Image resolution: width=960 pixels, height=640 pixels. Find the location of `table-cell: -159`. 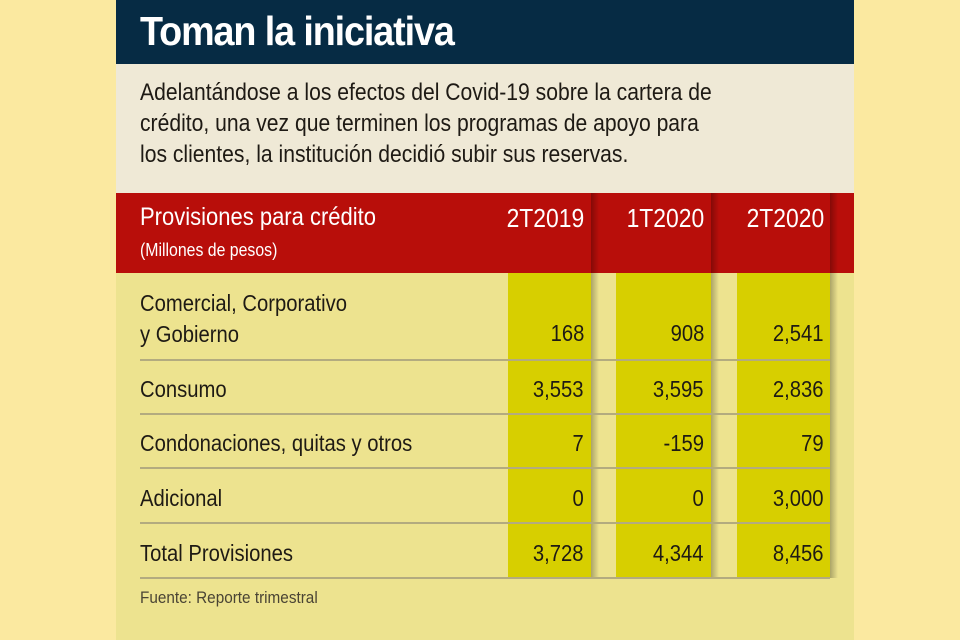

table-cell: -159 is located at coordinates (683, 443).